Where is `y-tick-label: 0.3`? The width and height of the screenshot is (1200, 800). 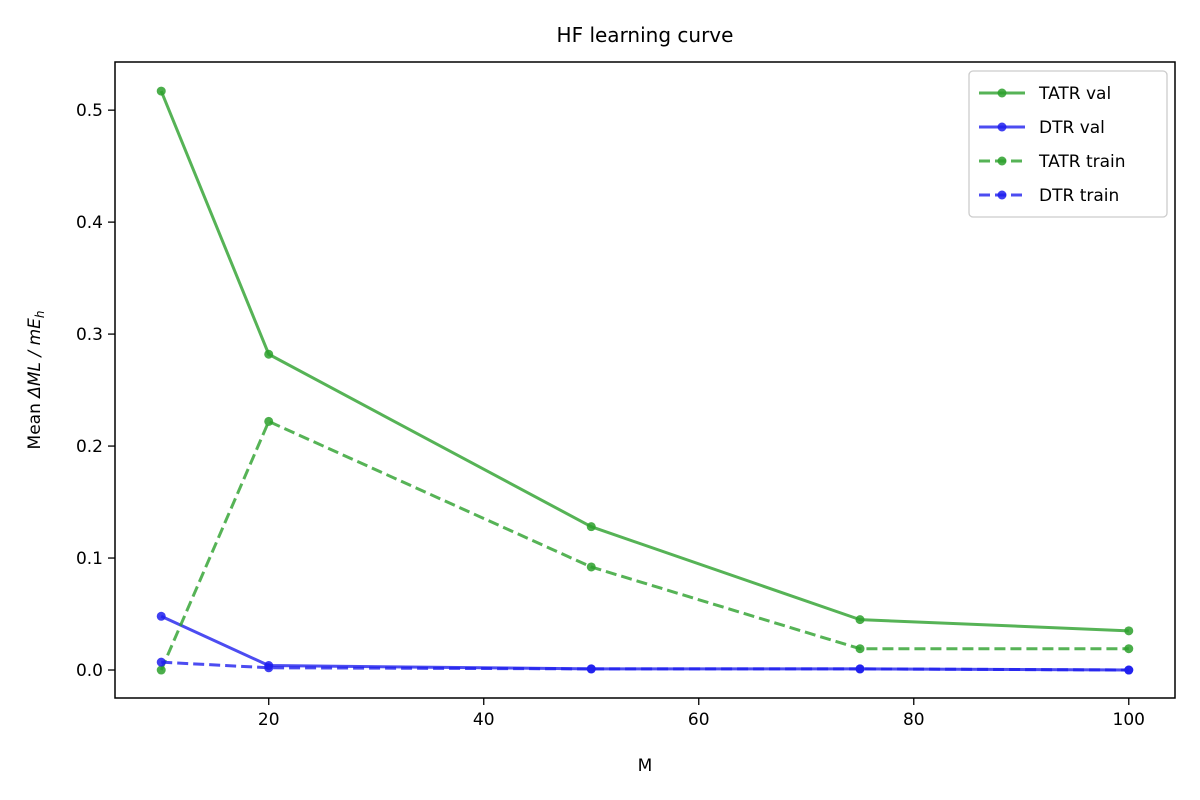 y-tick-label: 0.3 is located at coordinates (89, 335).